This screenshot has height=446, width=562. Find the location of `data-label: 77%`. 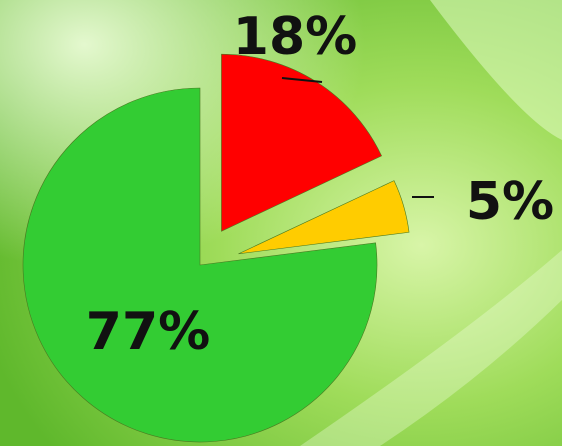

data-label: 77% is located at coordinates (148, 332).